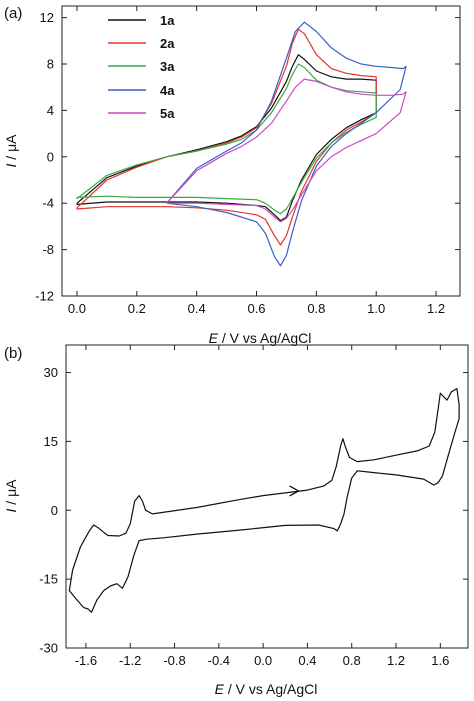 This screenshot has width=474, height=701. What do you see at coordinates (48, 579) in the screenshot?
I see `y-tick-label: -15` at bounding box center [48, 579].